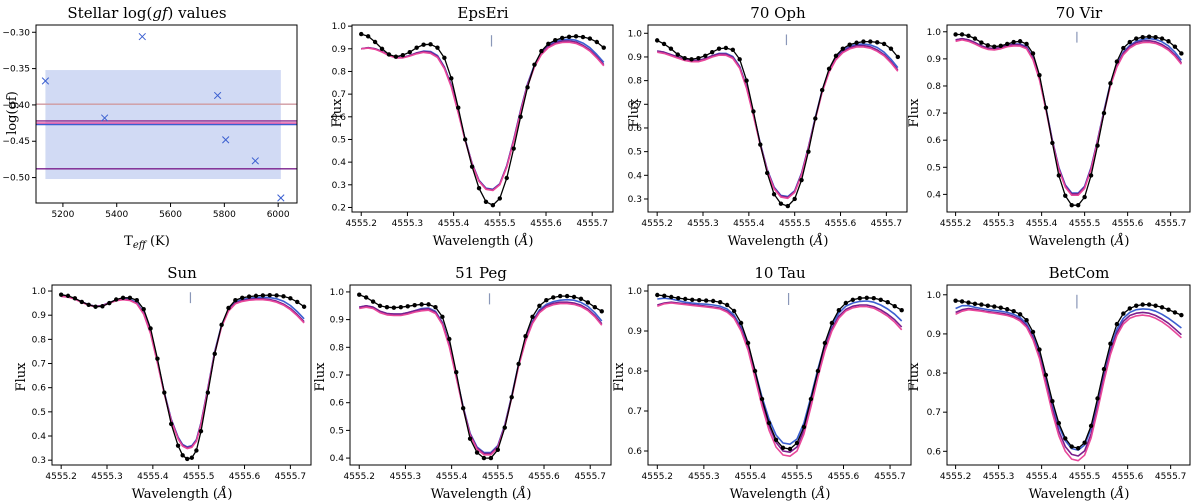  Describe the element at coordinates (337, 348) in the screenshot. I see `y-tick-label: 0.8` at that location.